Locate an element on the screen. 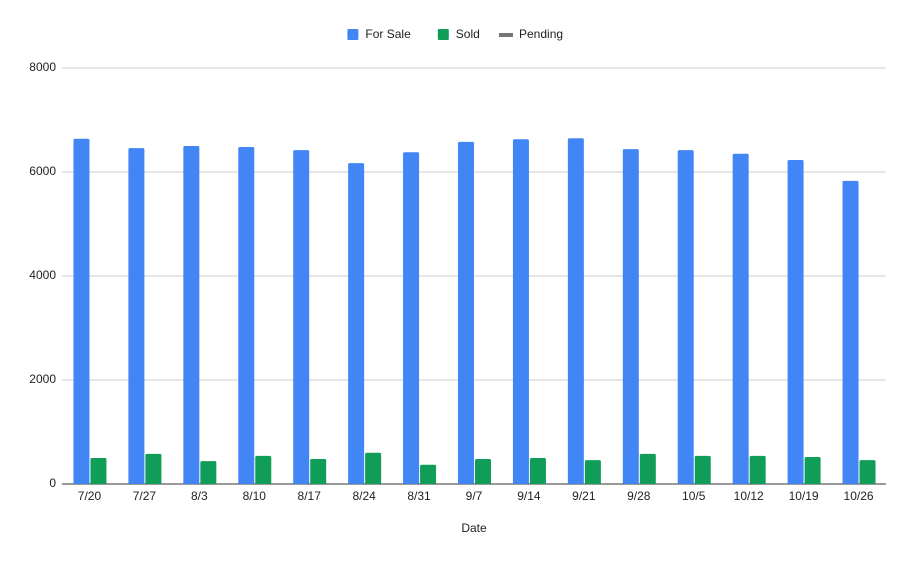 This screenshot has height=564, width=914. x-tick-label: 8/31 is located at coordinates (419, 496).